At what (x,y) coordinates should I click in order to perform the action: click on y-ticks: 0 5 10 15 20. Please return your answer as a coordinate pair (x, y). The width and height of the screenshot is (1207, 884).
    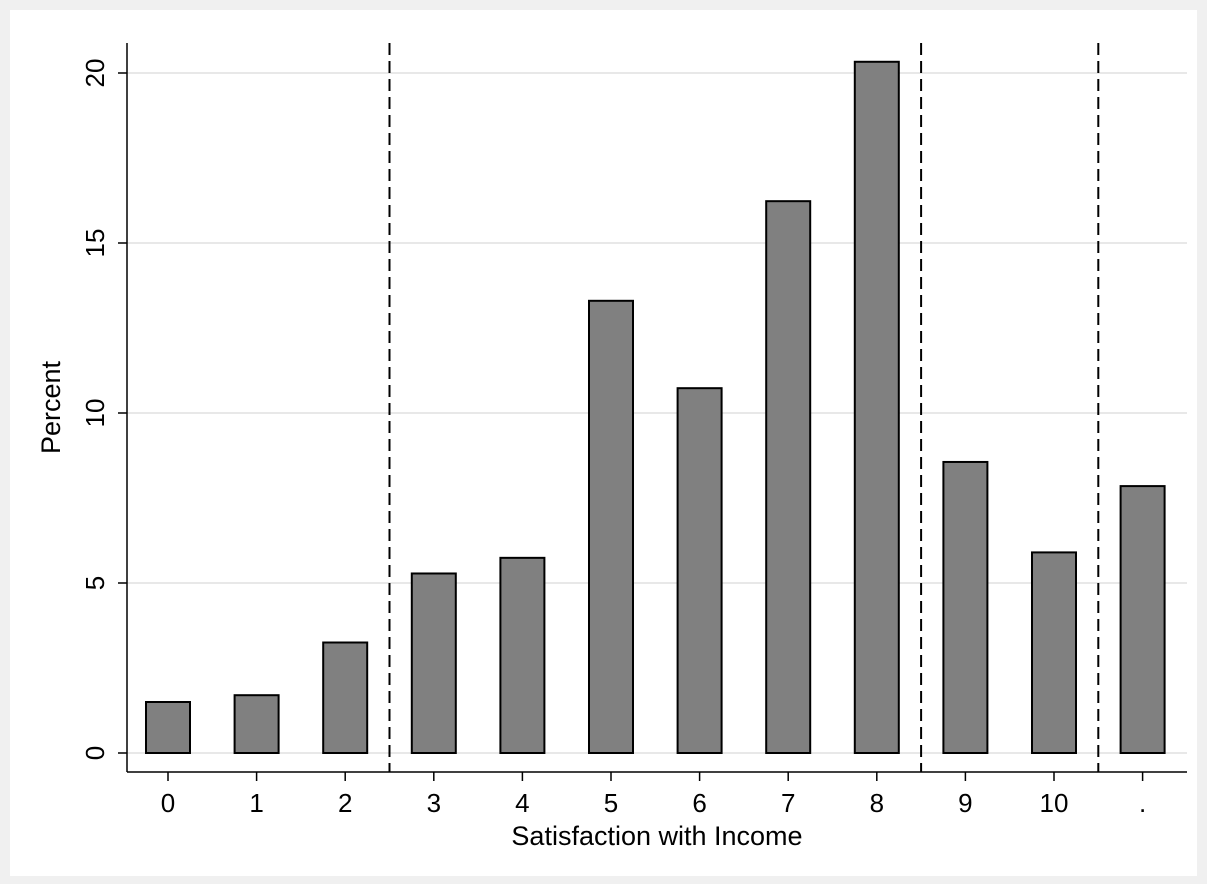
    Looking at the image, I should click on (103, 409).